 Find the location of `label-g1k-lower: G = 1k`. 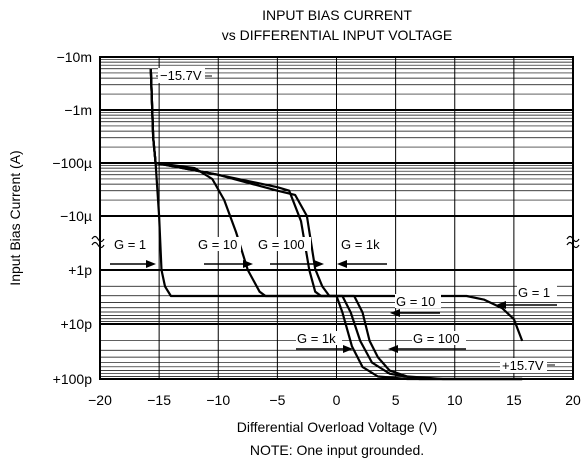

label-g1k-lower: G = 1k is located at coordinates (316, 338).